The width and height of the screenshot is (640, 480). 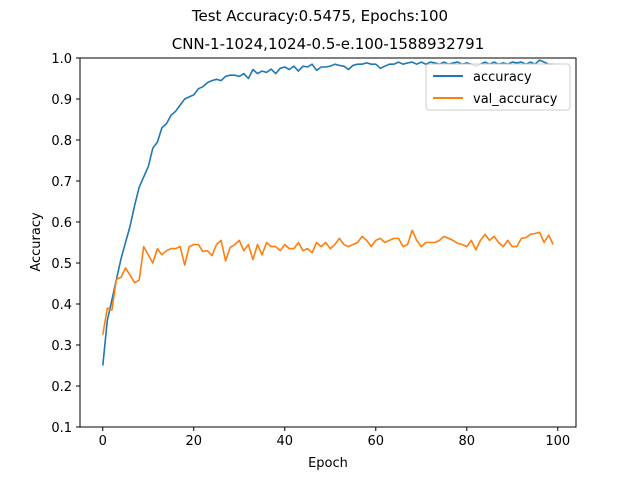 I want to click on legend-label-val-accuracy: val_accuracy, so click(x=515, y=99).